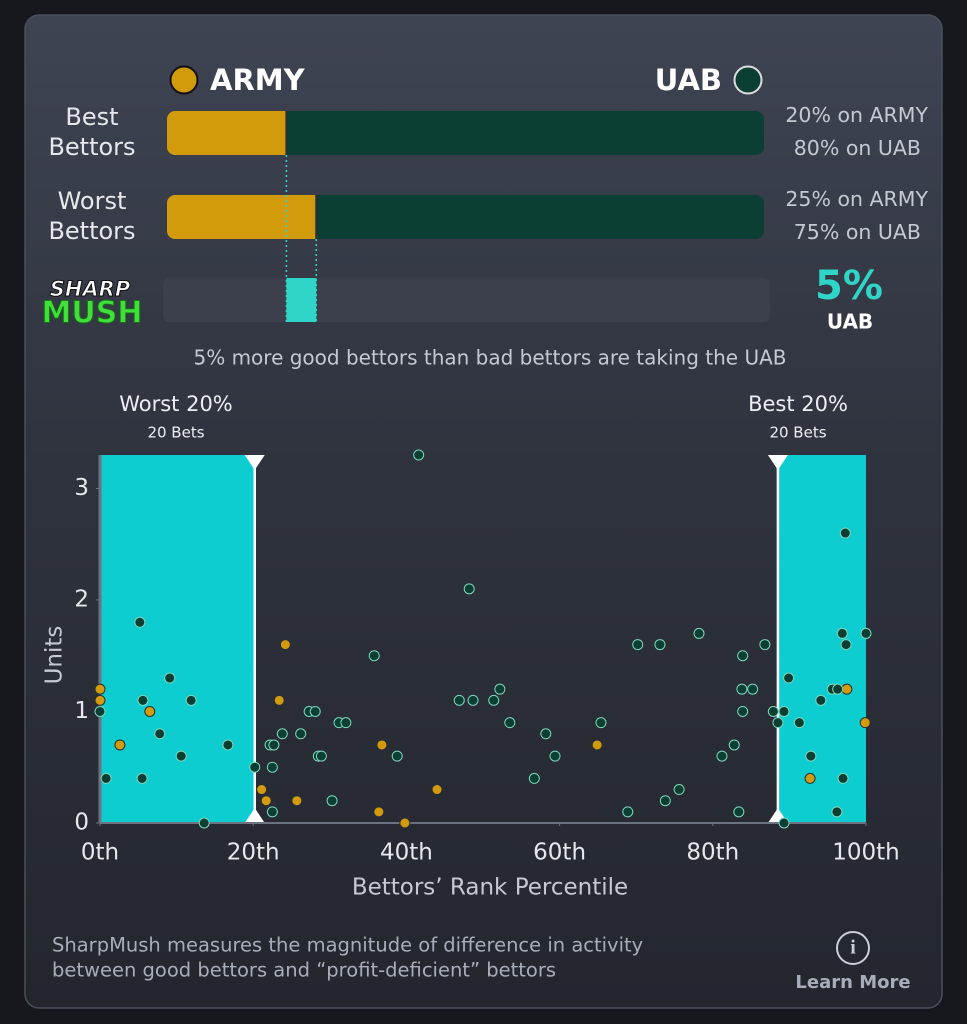  What do you see at coordinates (466, 300) in the screenshot?
I see `sharp-track` at bounding box center [466, 300].